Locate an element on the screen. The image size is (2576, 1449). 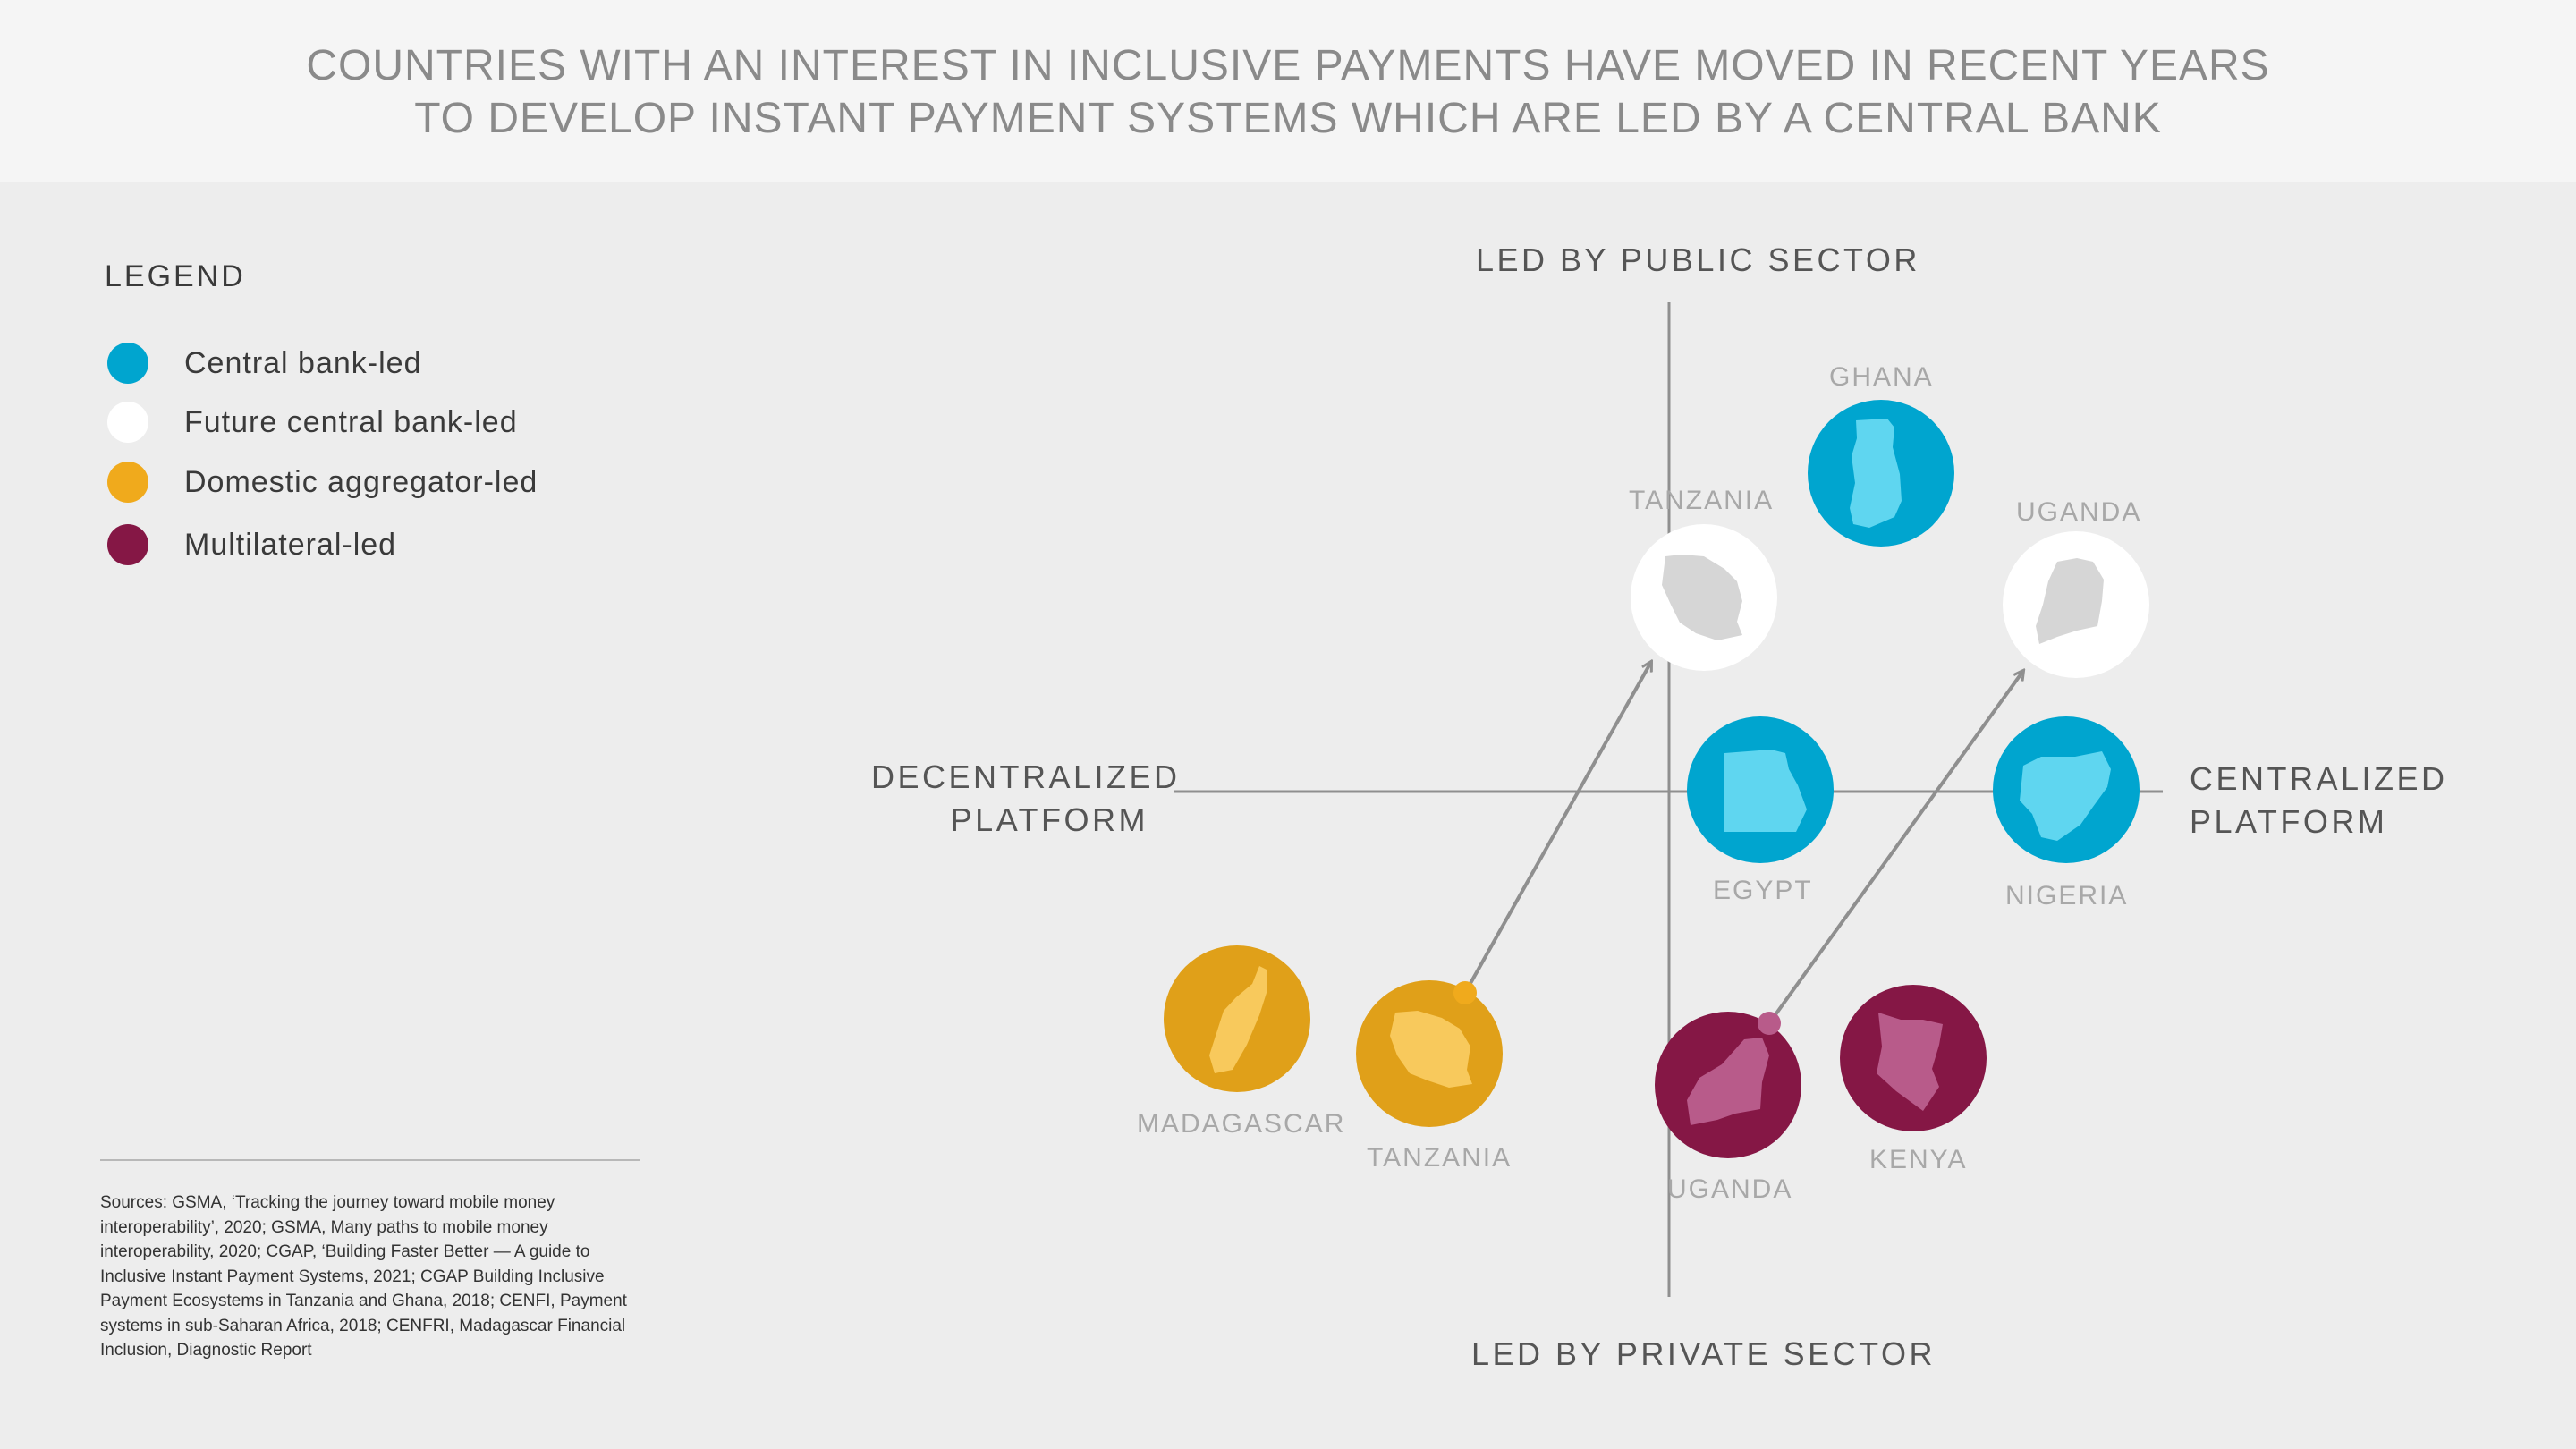
uganda-transition-arrow is located at coordinates (1895, 848).